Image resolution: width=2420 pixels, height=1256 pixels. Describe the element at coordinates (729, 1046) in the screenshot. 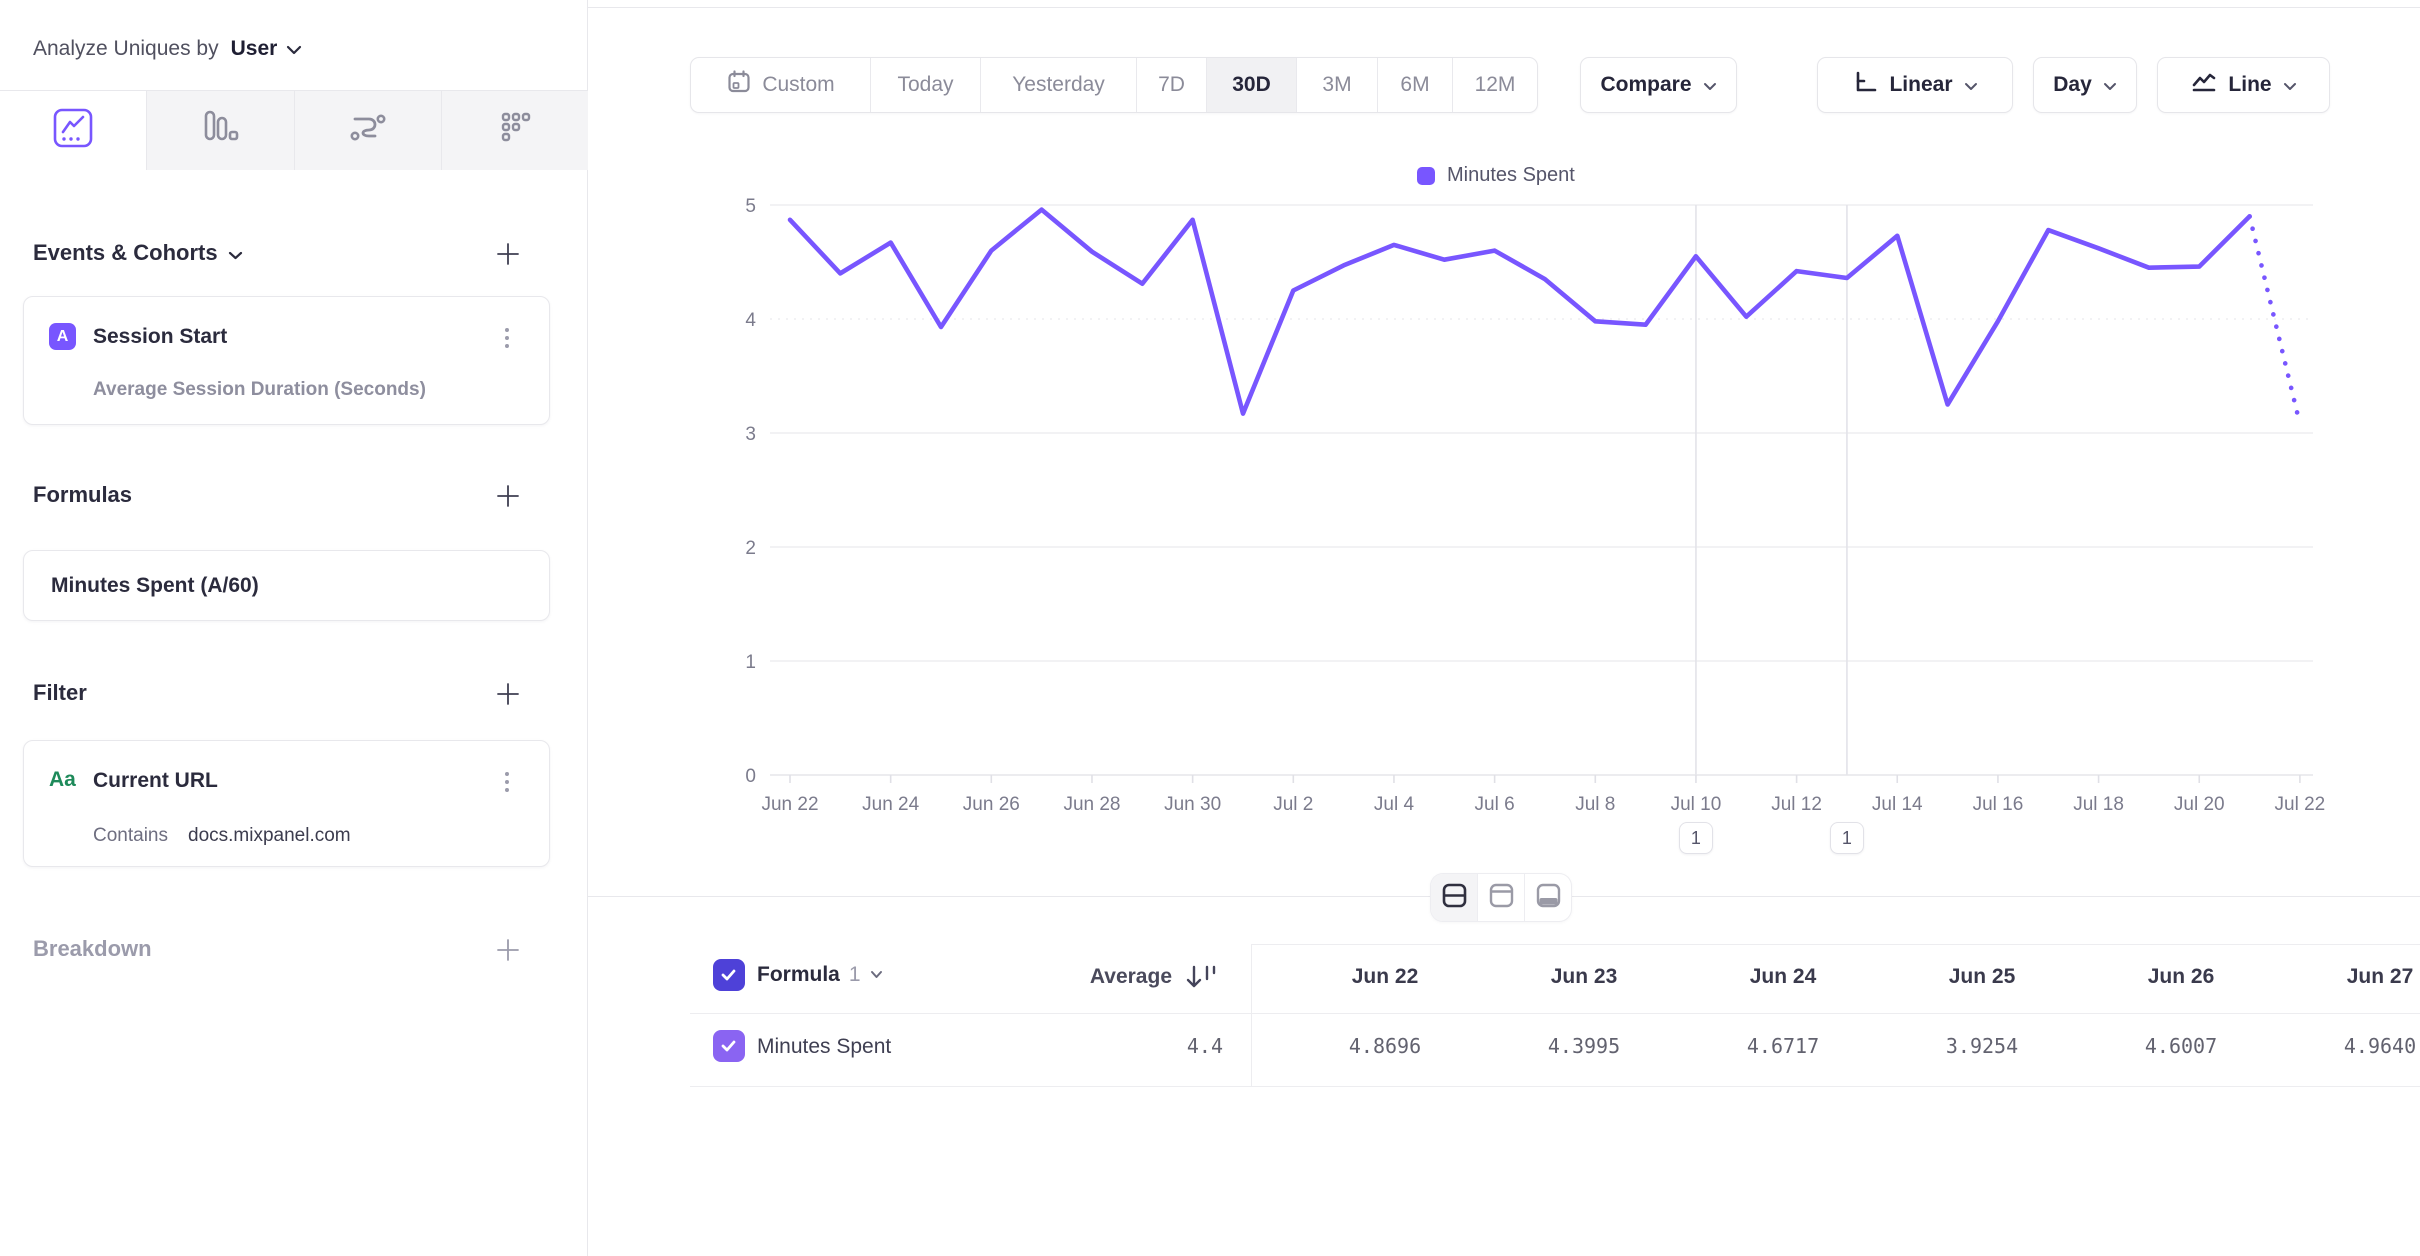

I see `series-checkbox` at that location.